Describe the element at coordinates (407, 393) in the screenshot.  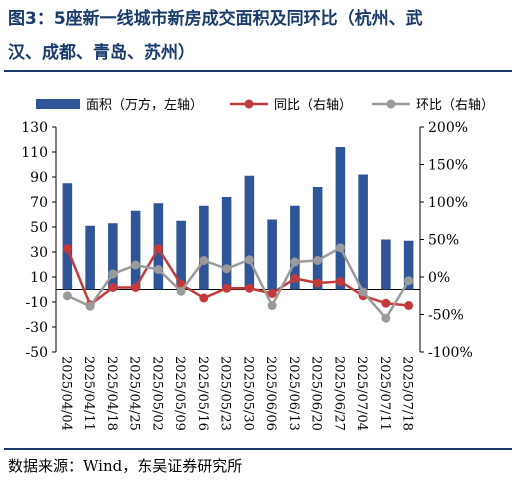
I see `x-tick-label: 2025/07/18` at that location.